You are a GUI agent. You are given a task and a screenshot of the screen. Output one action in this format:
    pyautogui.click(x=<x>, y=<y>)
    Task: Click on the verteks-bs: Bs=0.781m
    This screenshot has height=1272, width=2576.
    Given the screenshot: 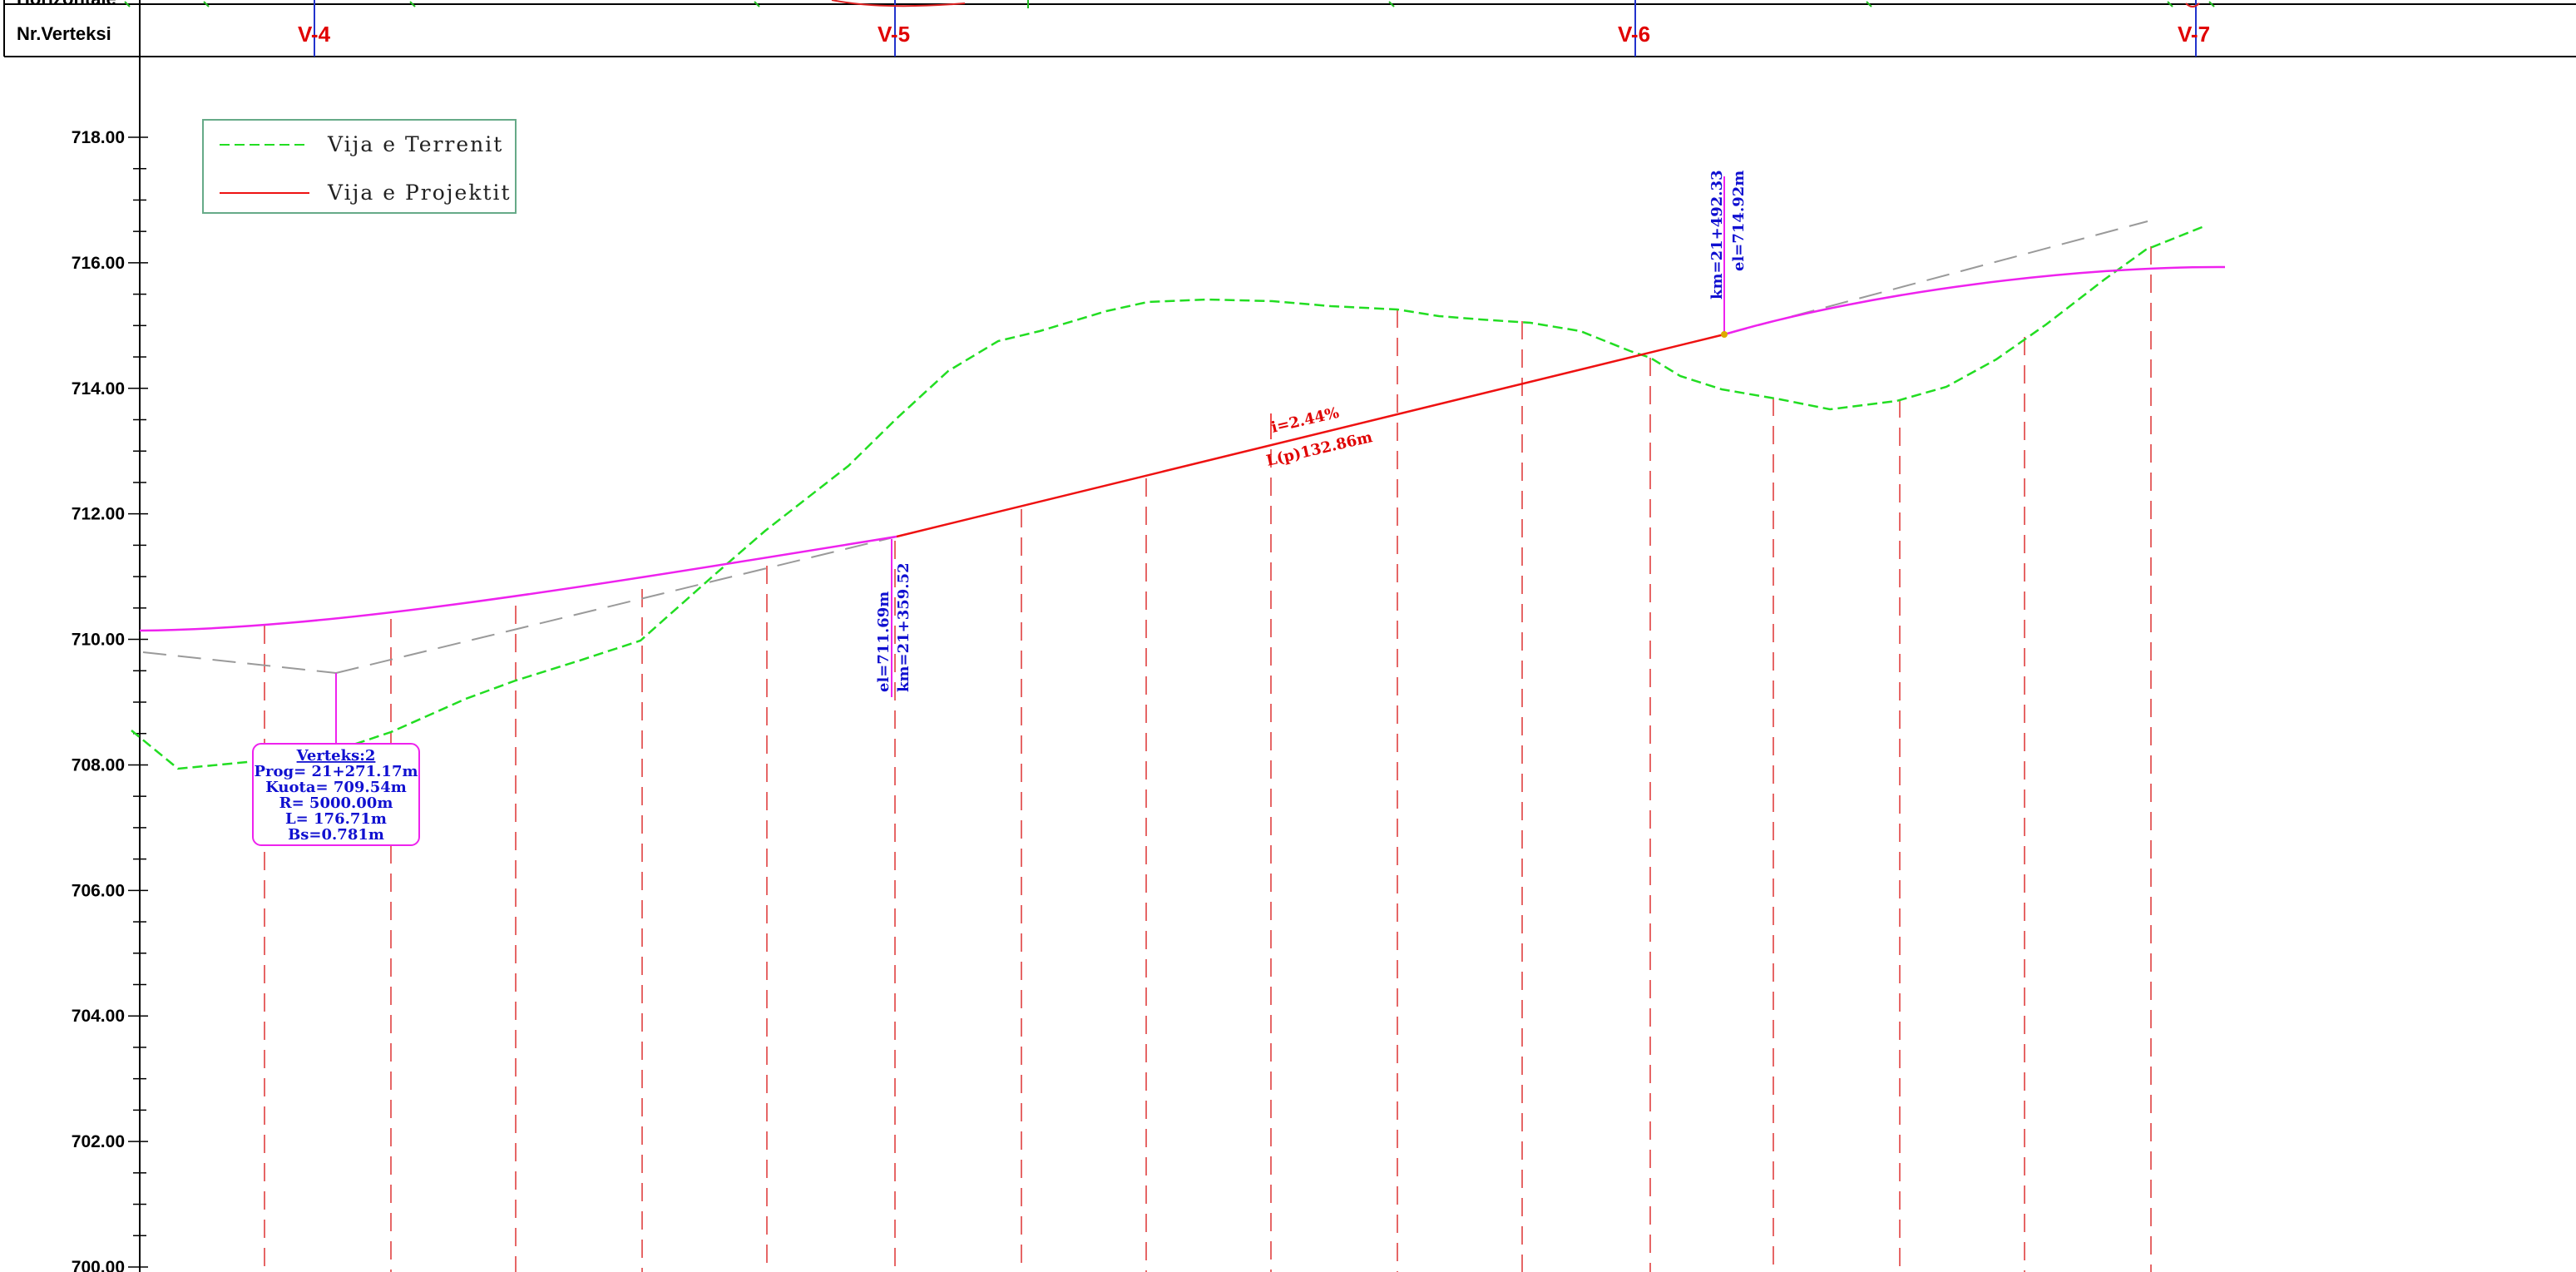 What is the action you would take?
    pyautogui.click(x=336, y=835)
    